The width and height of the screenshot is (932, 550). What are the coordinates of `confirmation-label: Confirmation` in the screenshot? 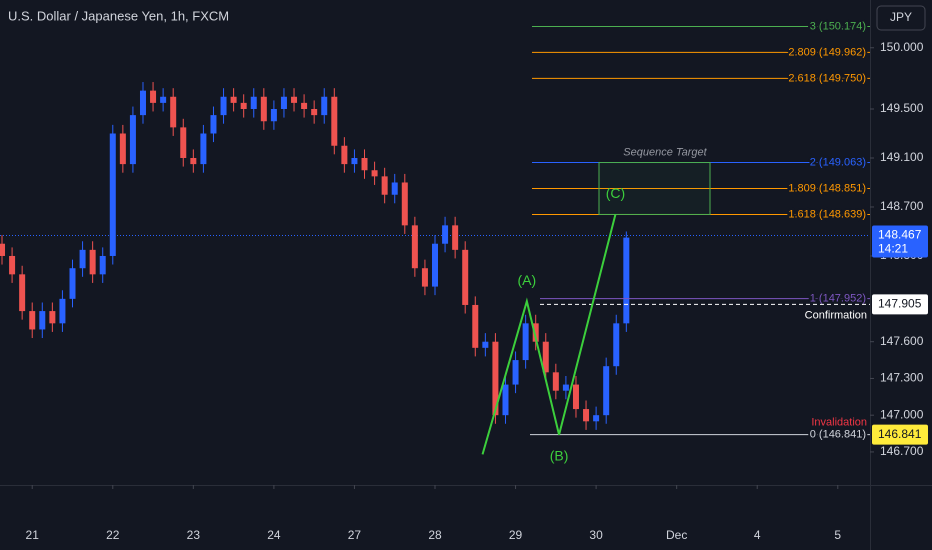 It's located at (836, 315).